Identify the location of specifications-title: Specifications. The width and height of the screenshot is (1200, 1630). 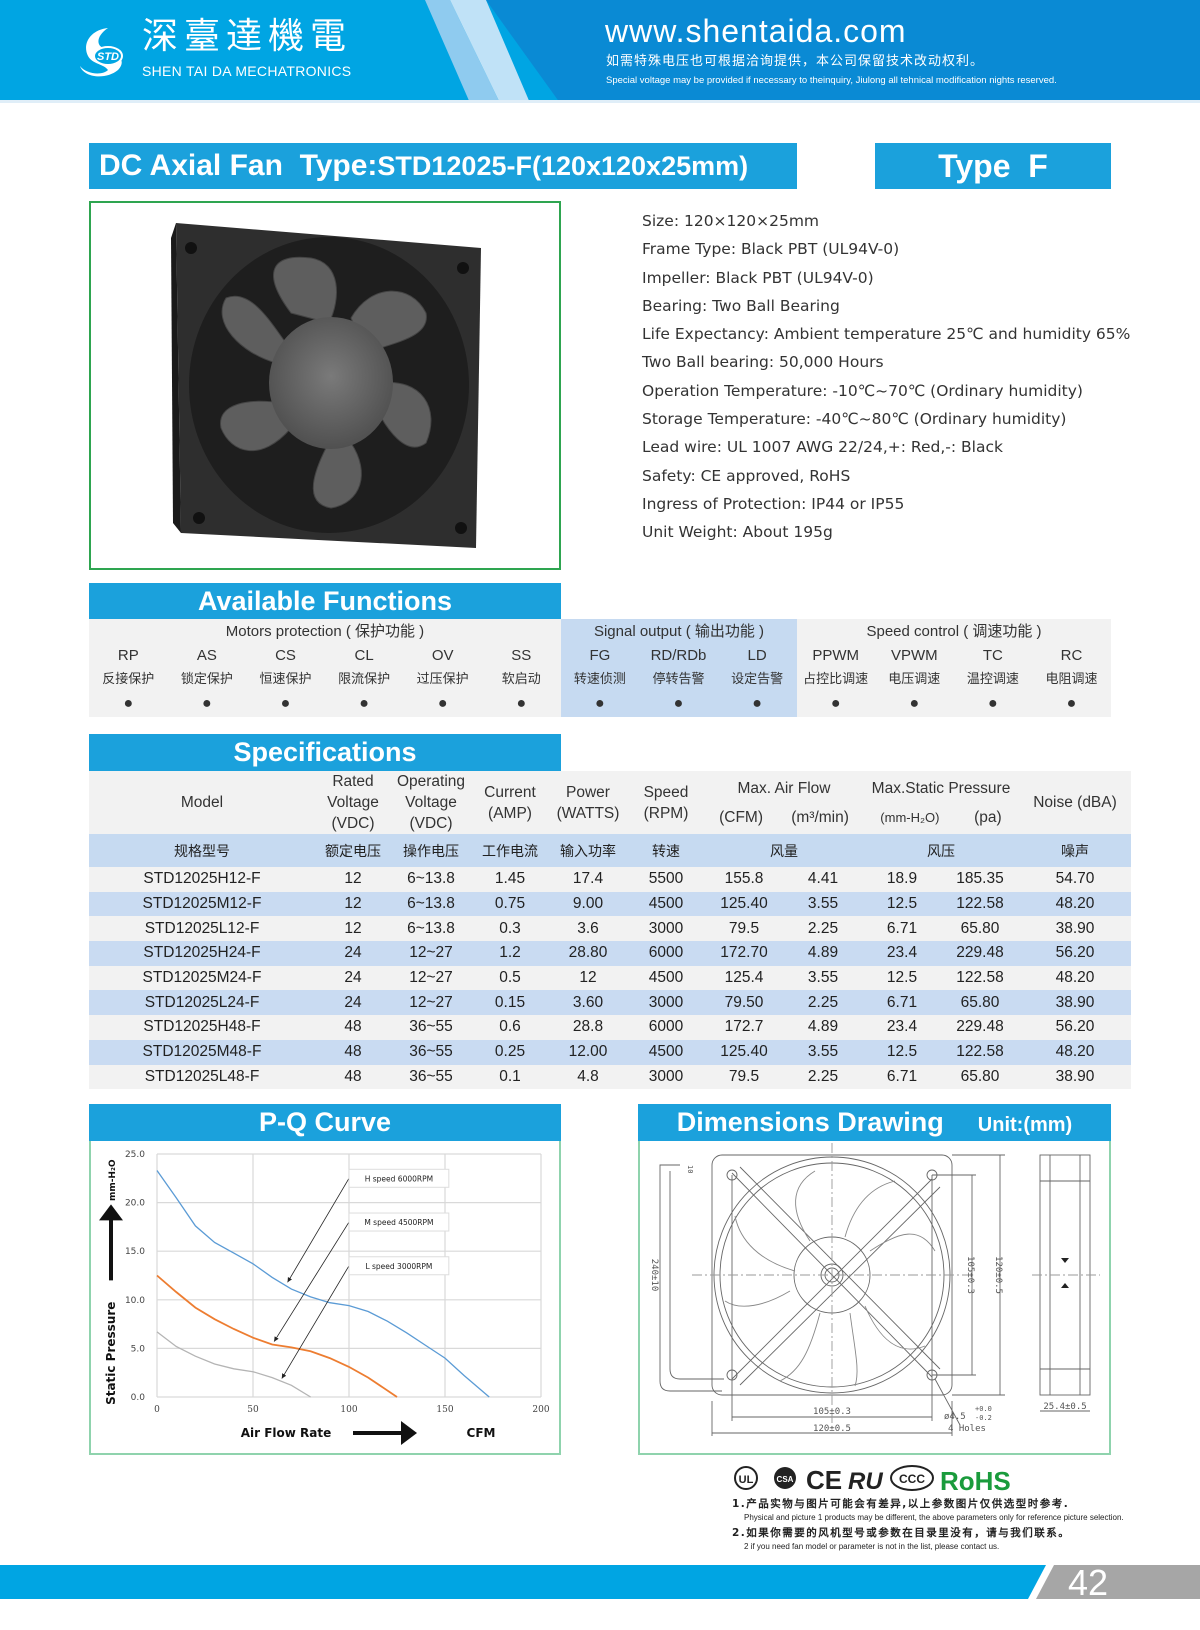
(325, 752).